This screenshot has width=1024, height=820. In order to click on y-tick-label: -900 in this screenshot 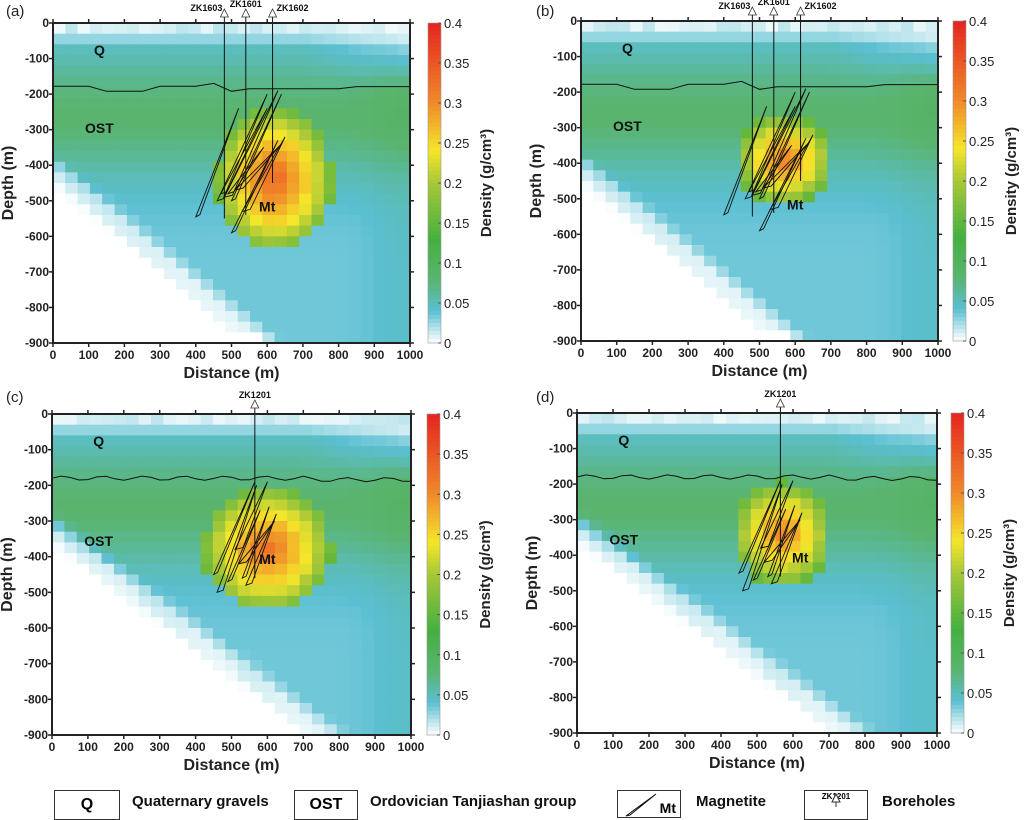, I will do `click(36, 735)`.